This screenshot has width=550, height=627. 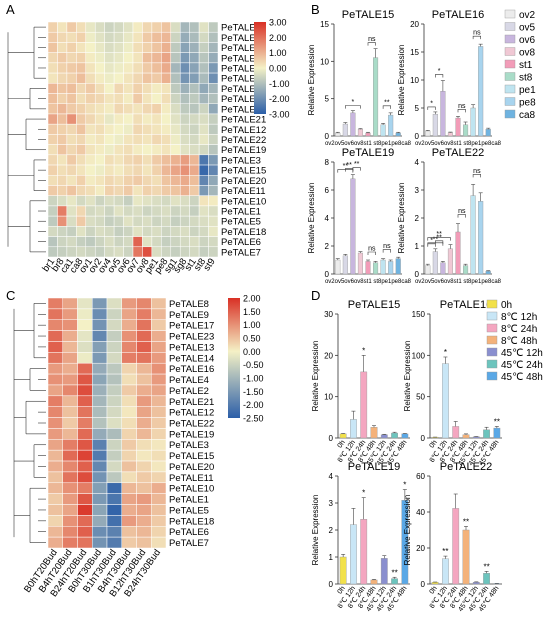 I want to click on x-tick-label: 0h, so click(x=434, y=590).